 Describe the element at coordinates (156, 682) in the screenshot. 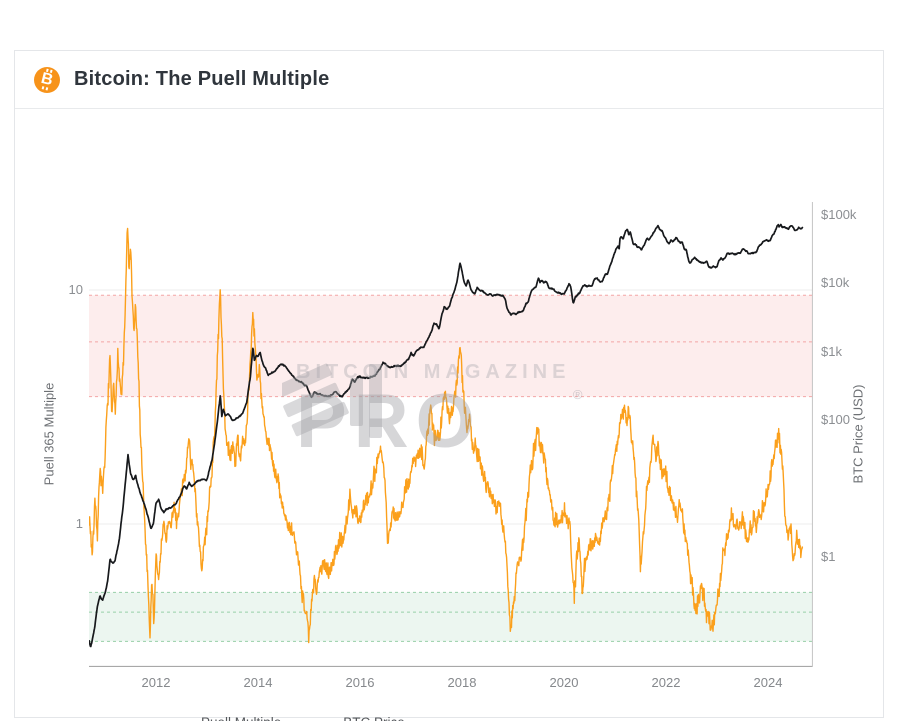

I see `x-tick-label: 2012` at that location.